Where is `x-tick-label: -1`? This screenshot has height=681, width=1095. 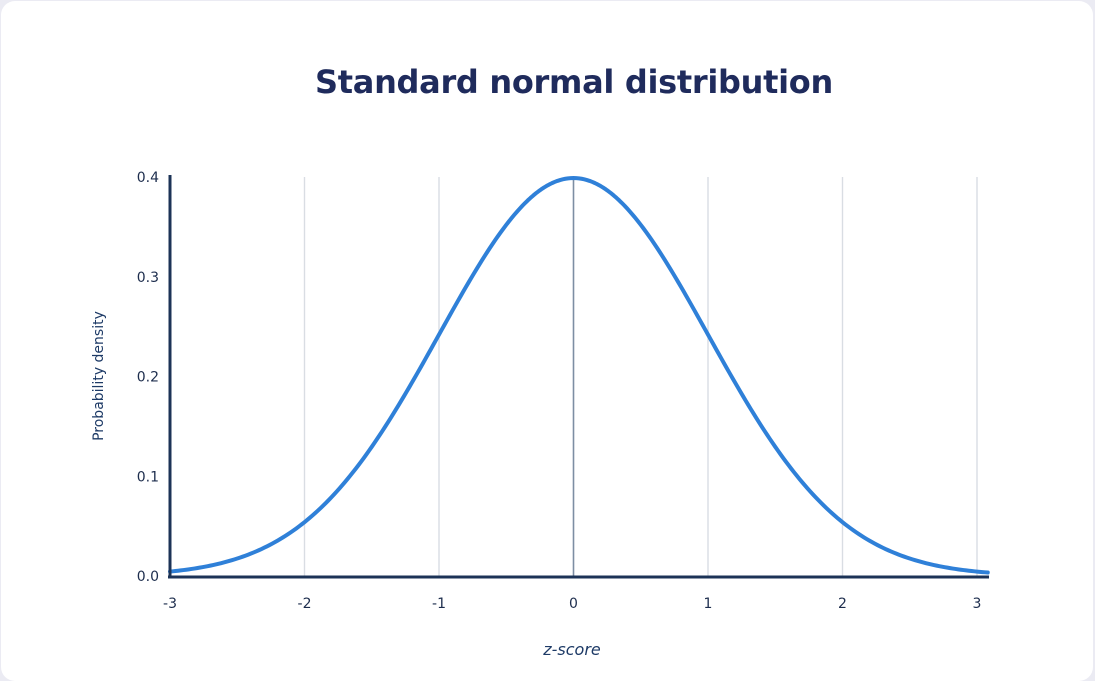
x-tick-label: -1 is located at coordinates (439, 604).